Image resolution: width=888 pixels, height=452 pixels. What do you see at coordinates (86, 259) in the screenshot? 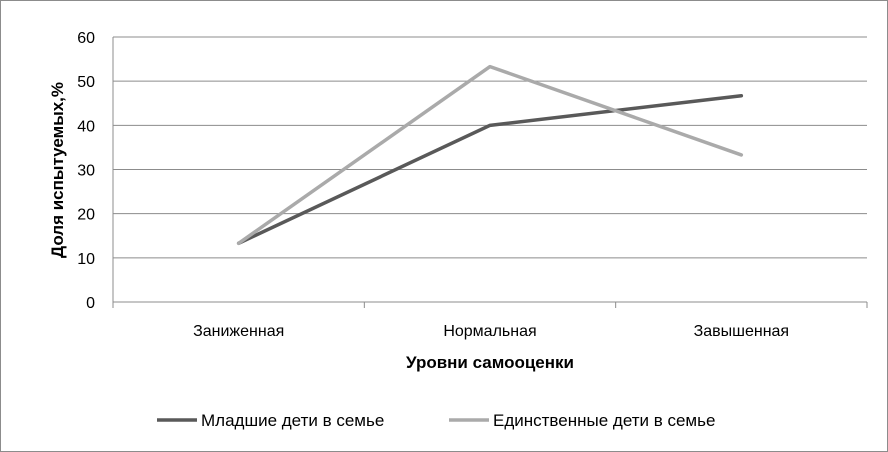
I see `y-tick-label: 10` at bounding box center [86, 259].